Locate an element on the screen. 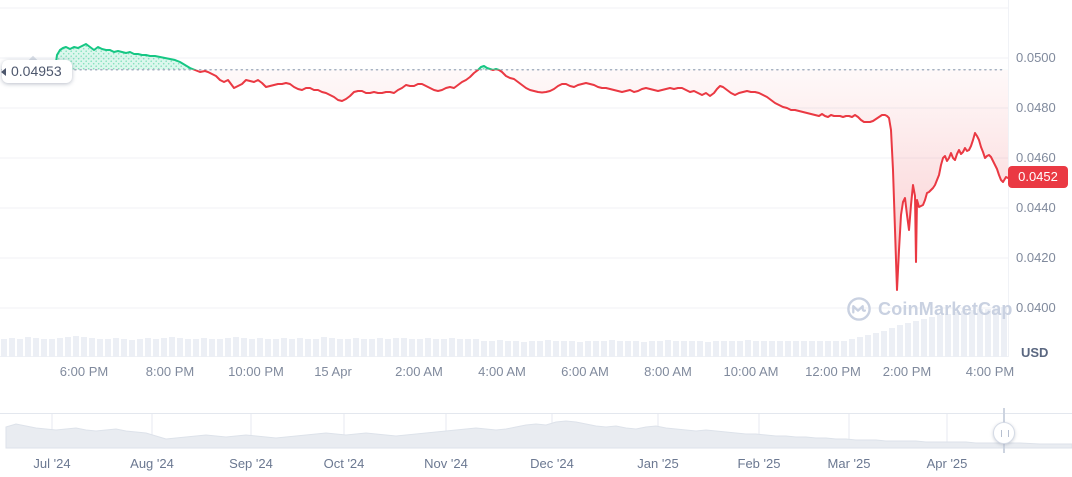 This screenshot has width=1072, height=477. navigator-month-label: Dec '24 is located at coordinates (552, 463).